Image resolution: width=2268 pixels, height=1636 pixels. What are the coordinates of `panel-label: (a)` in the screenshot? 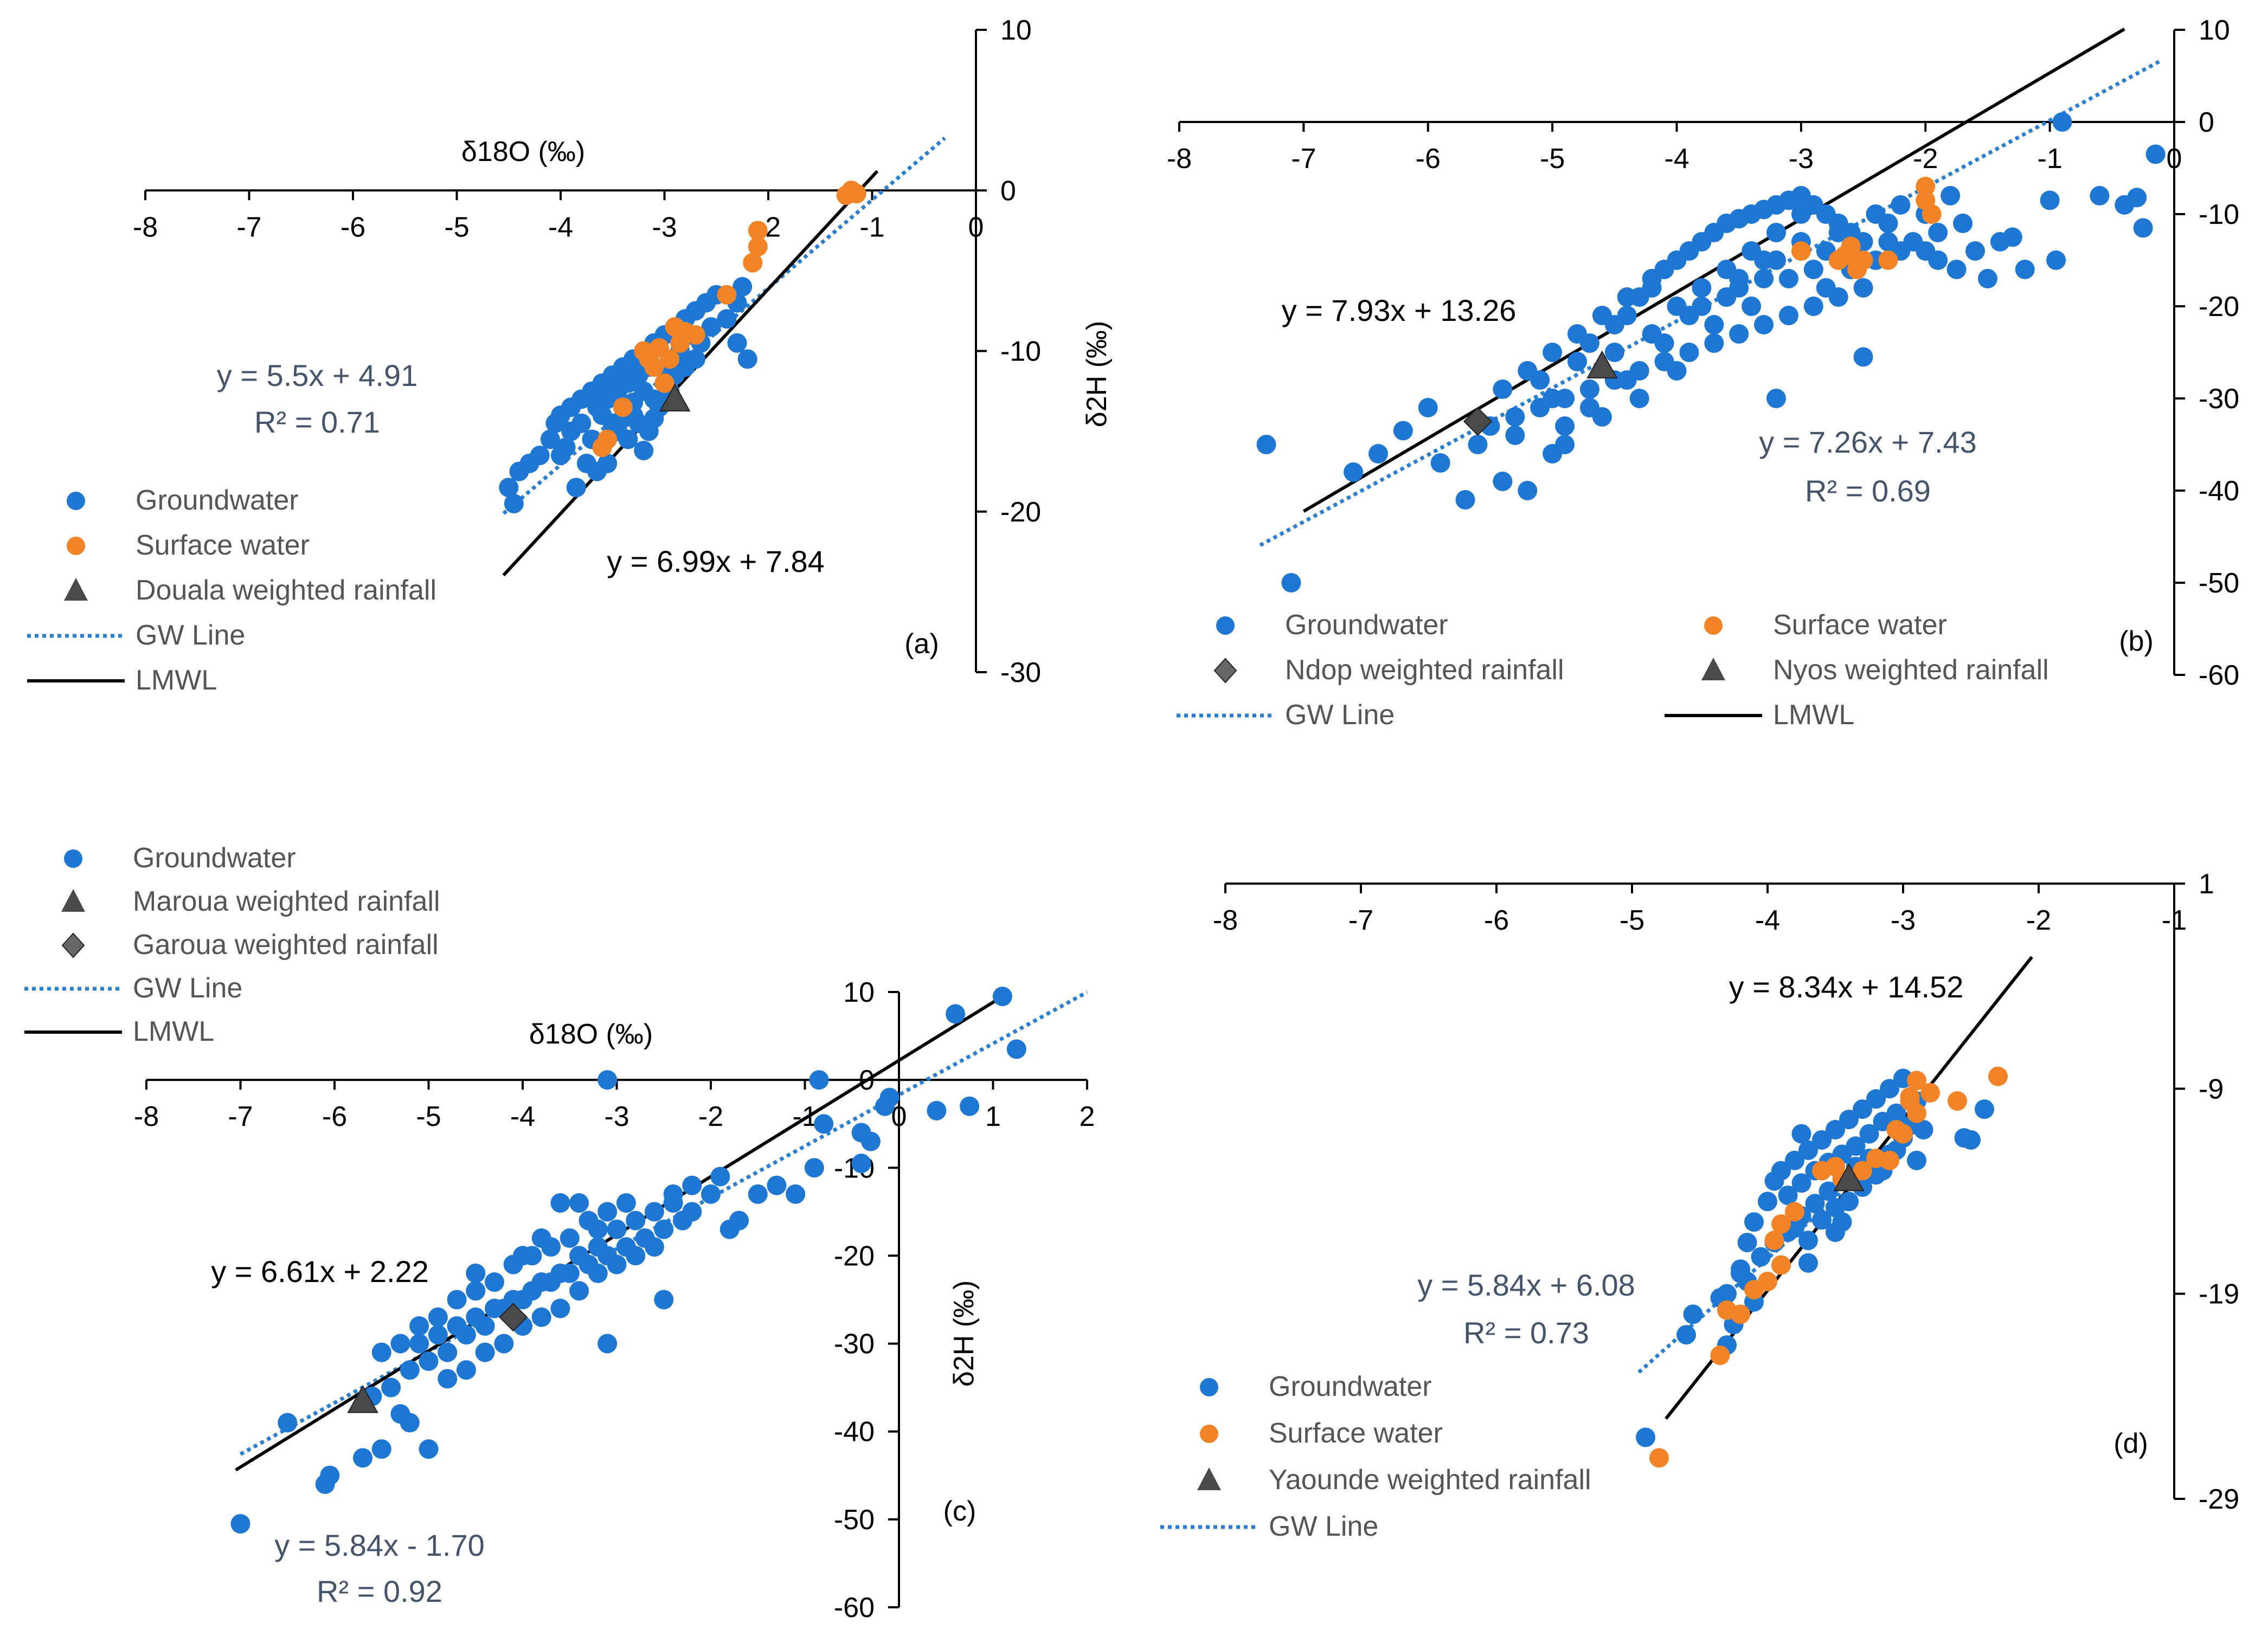 It's located at (921, 644).